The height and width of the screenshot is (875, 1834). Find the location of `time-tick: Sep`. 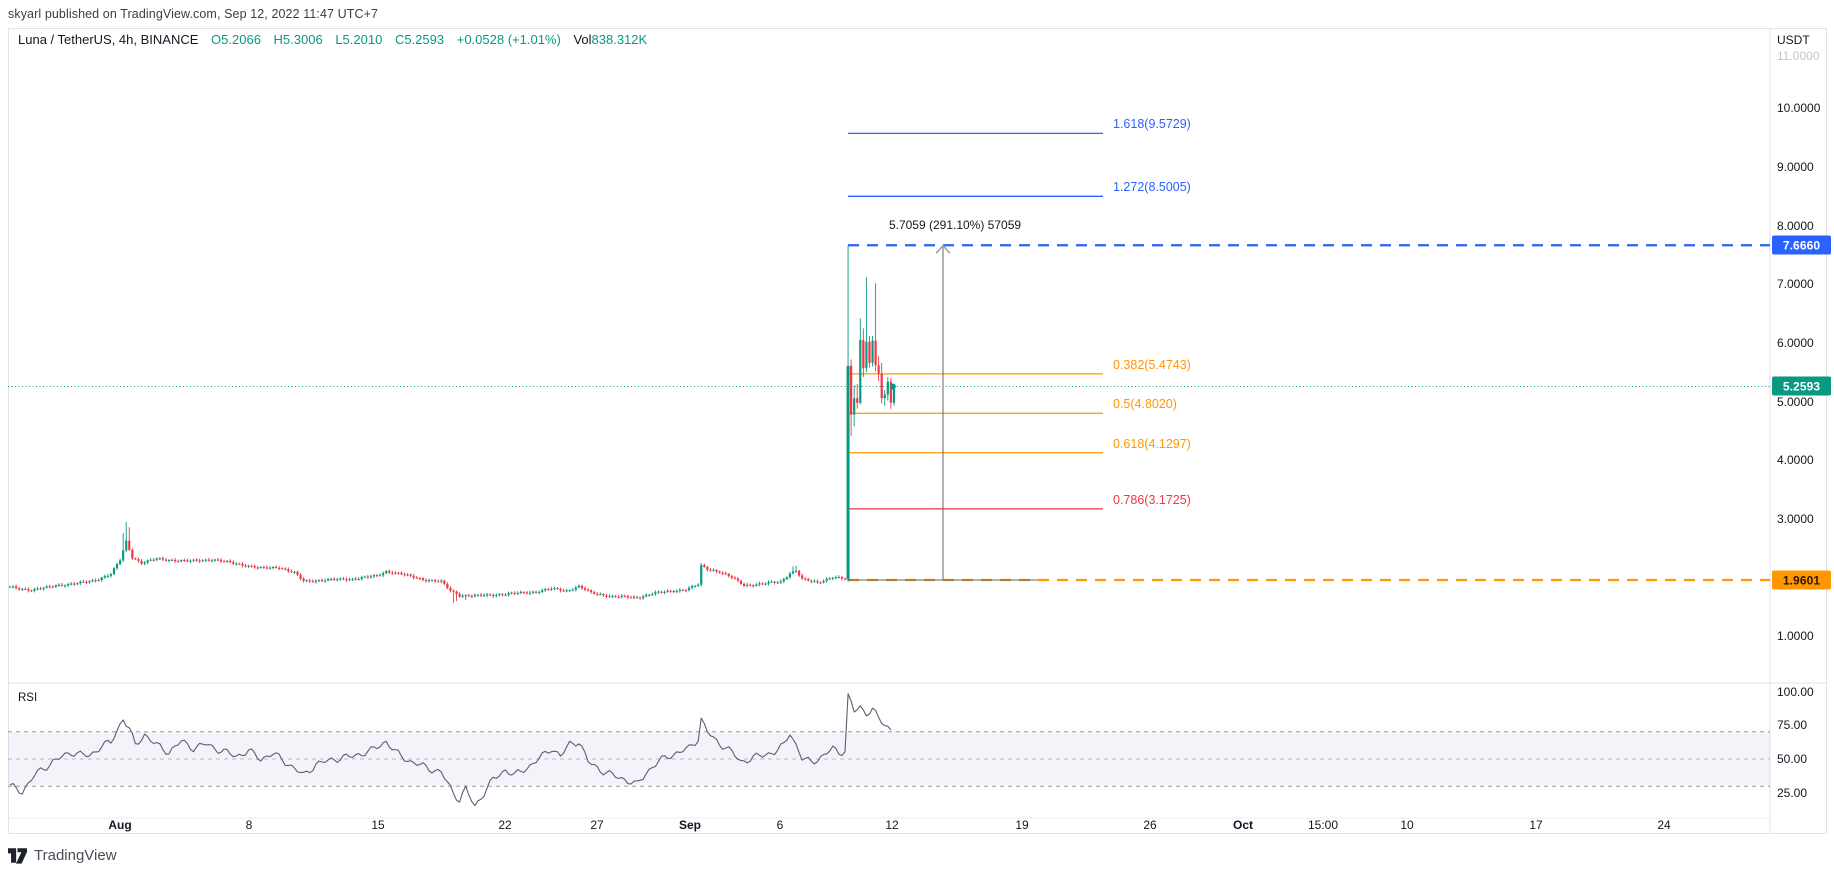

time-tick: Sep is located at coordinates (690, 825).